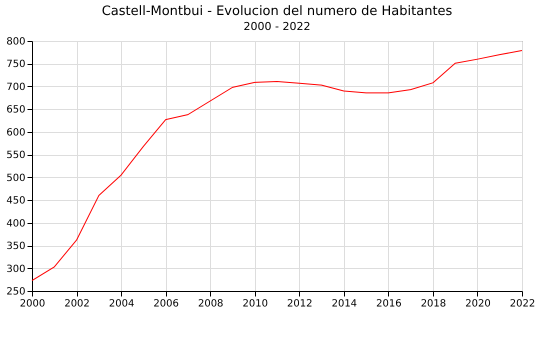  What do you see at coordinates (16, 292) in the screenshot?
I see `y-tick-label: 250` at bounding box center [16, 292].